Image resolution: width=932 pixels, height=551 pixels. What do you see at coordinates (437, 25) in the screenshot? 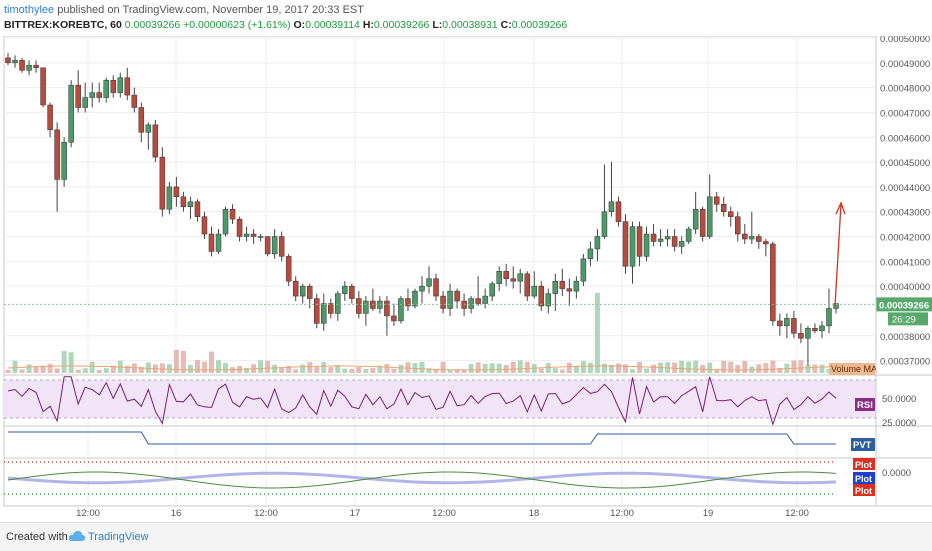
I see `low-label: L:` at bounding box center [437, 25].